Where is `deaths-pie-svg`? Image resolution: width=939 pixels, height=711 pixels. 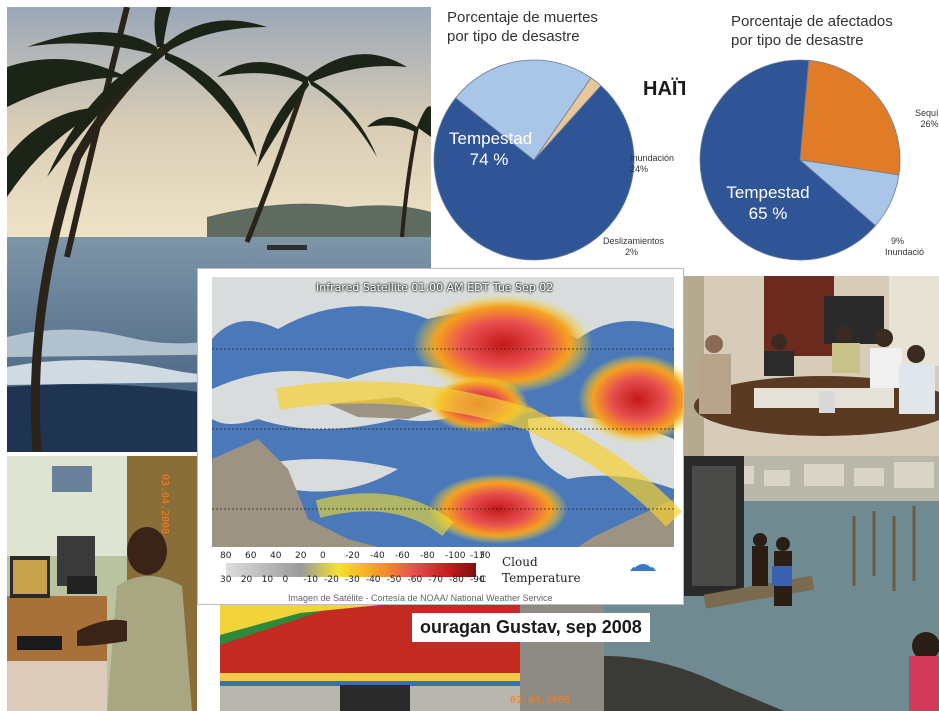 deaths-pie-svg is located at coordinates (534, 160).